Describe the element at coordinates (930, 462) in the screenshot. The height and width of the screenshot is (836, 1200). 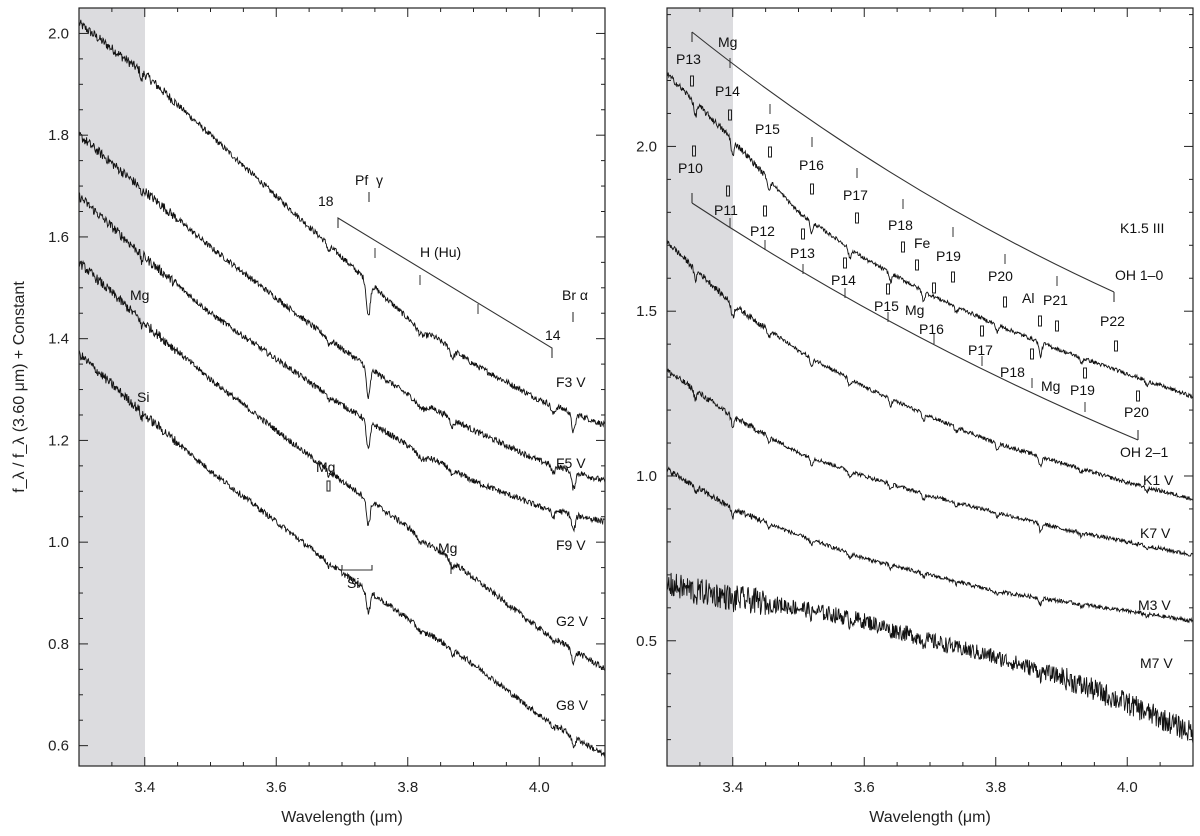
I see `spectrum-k7-v` at that location.